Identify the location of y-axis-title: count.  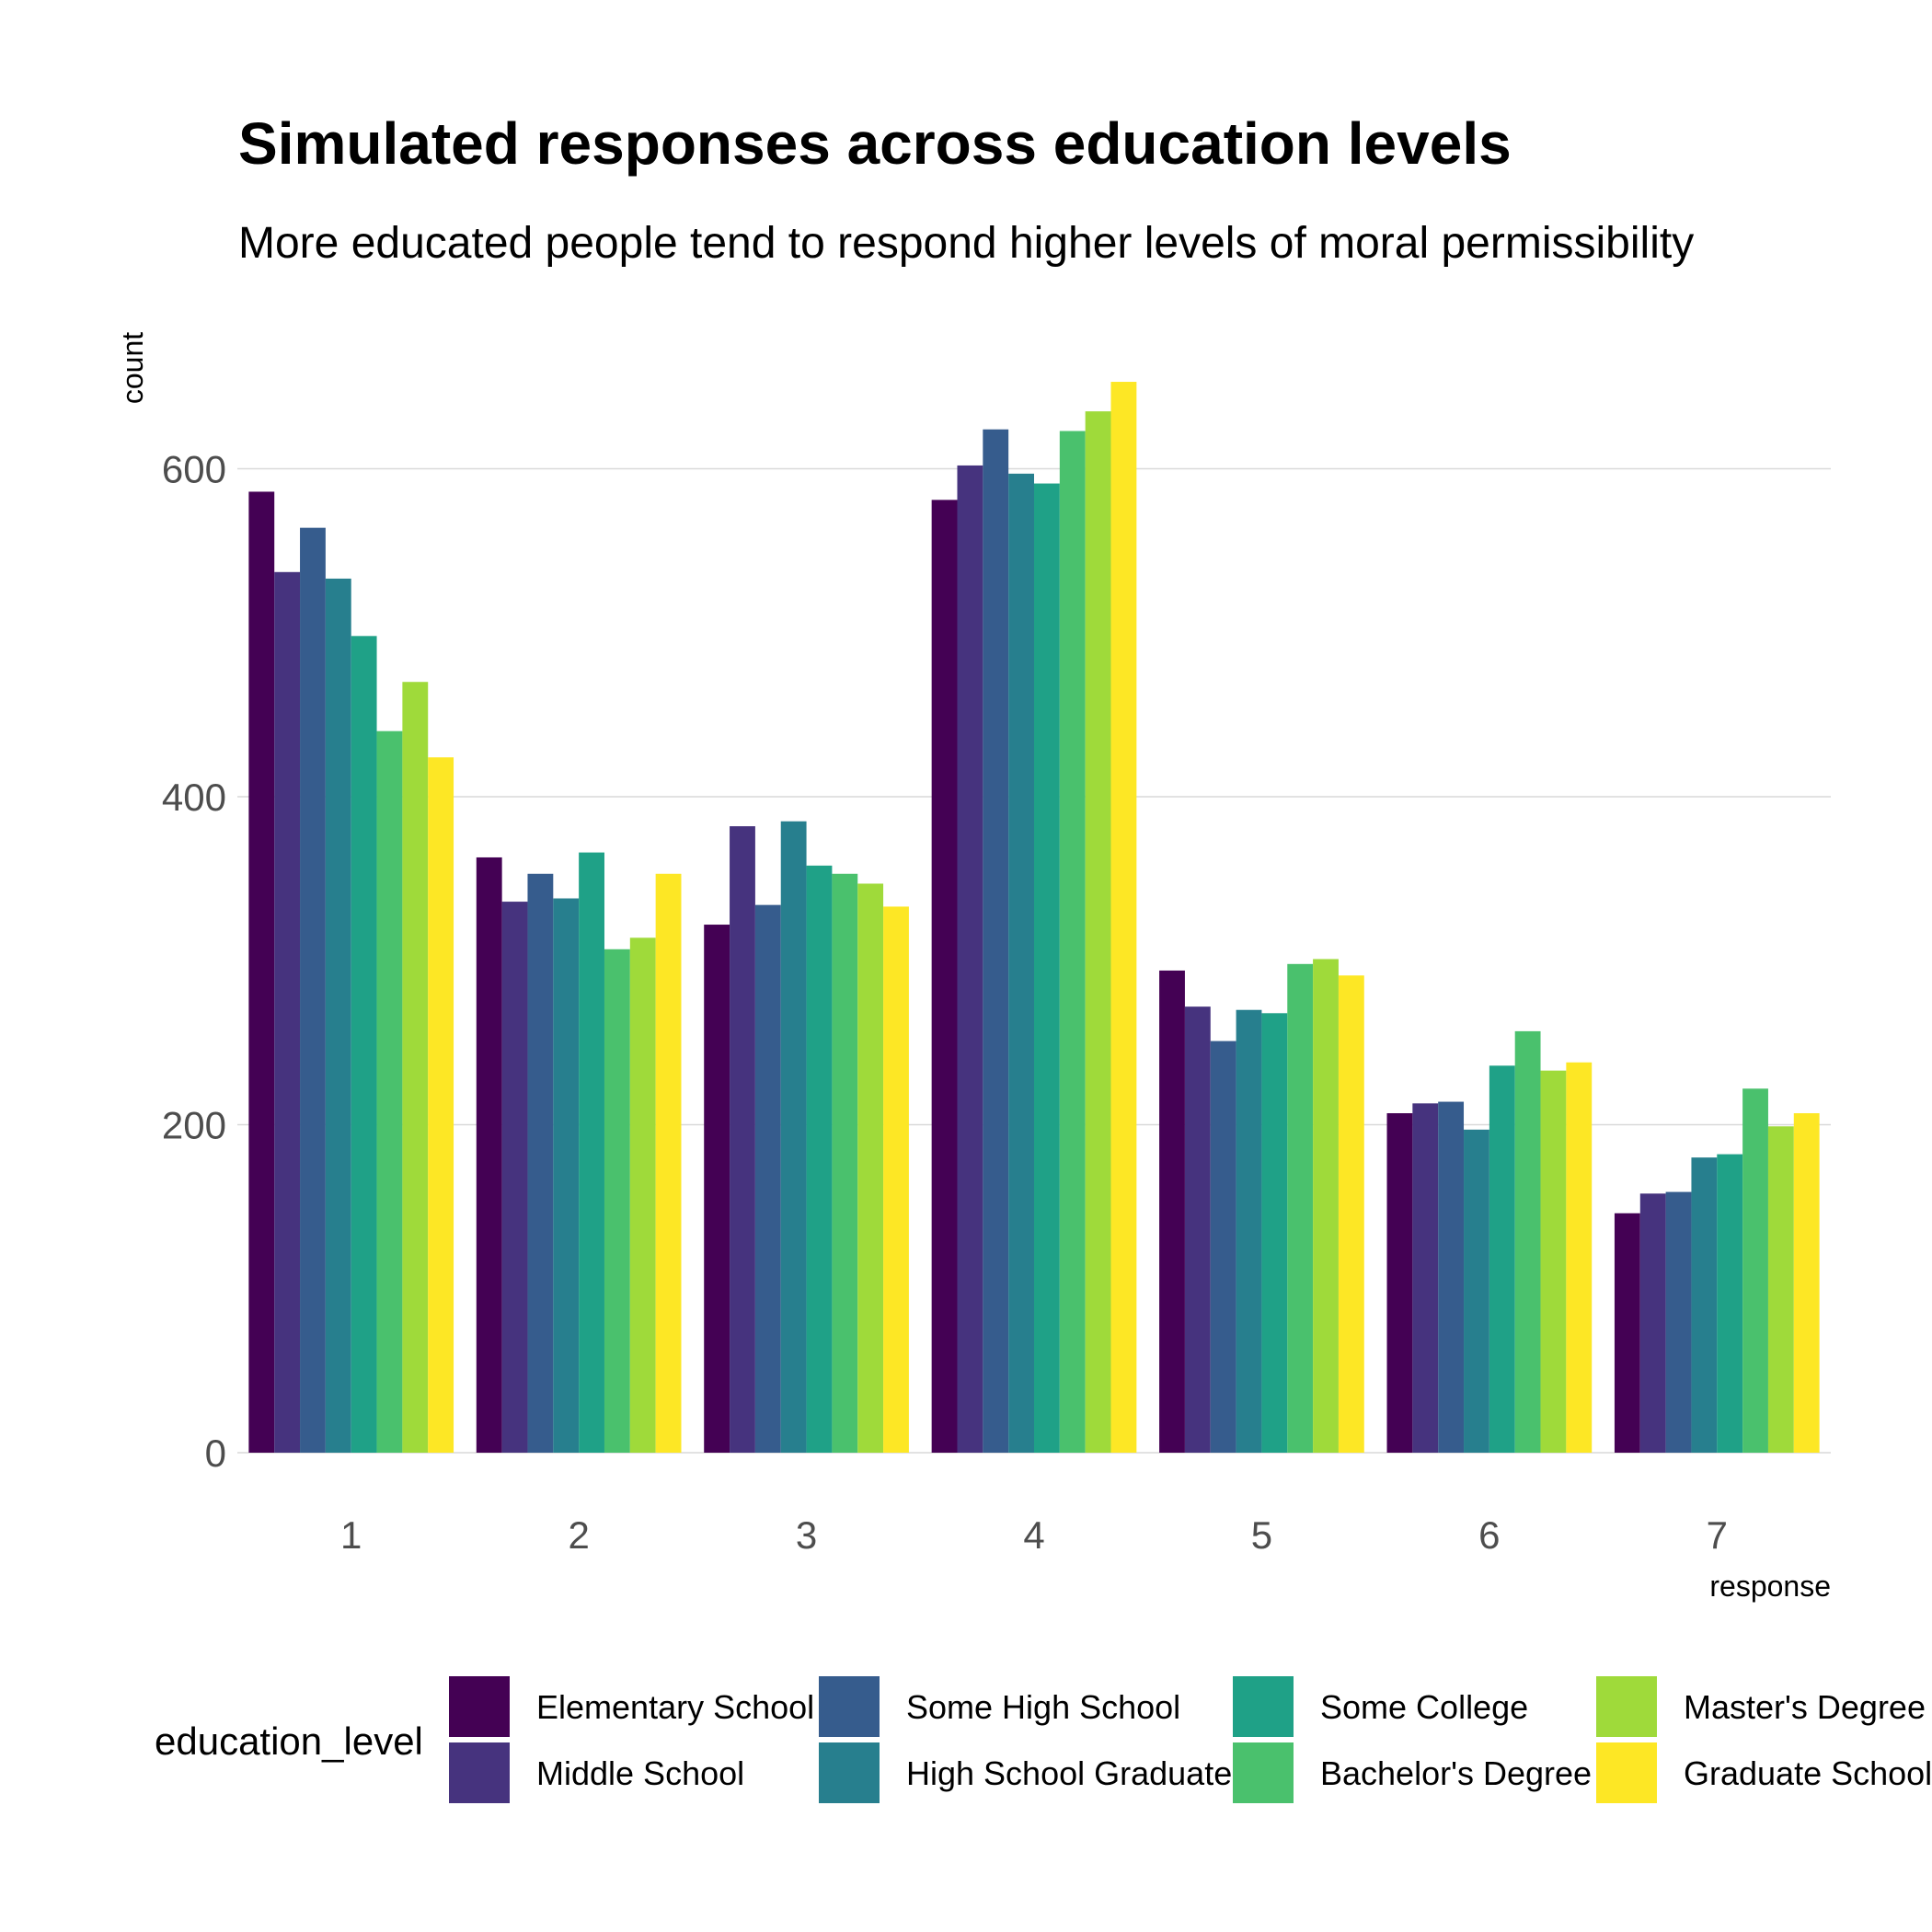
(132, 368).